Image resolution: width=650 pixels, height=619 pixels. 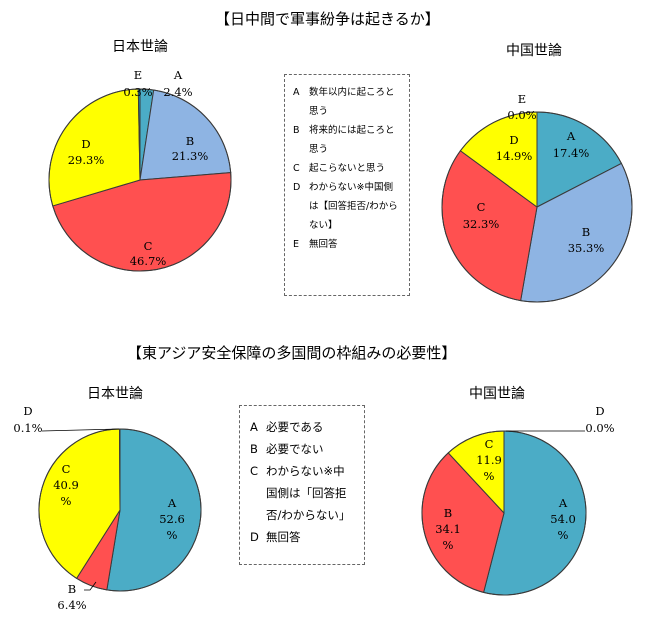 What do you see at coordinates (599, 419) in the screenshot?
I see `pie4-label-d: D 0.0%` at bounding box center [599, 419].